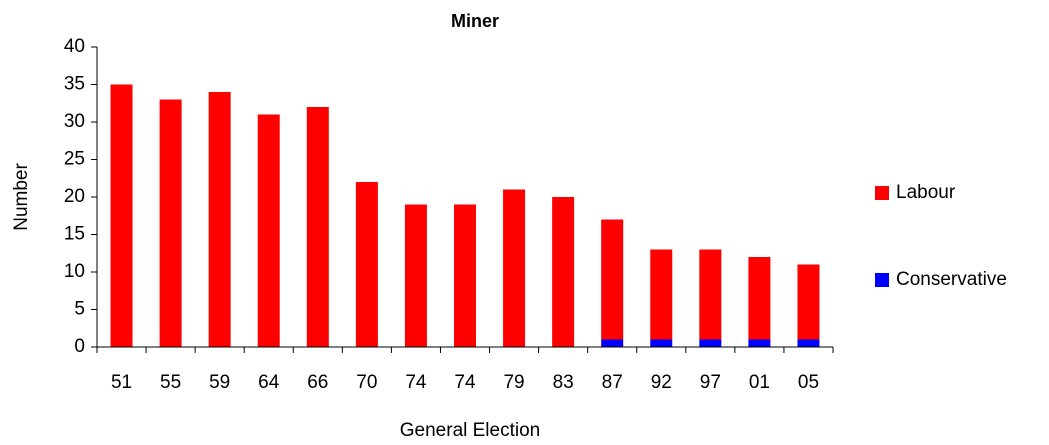 This screenshot has height=445, width=1049. What do you see at coordinates (121, 382) in the screenshot?
I see `x-tick-label: 51` at bounding box center [121, 382].